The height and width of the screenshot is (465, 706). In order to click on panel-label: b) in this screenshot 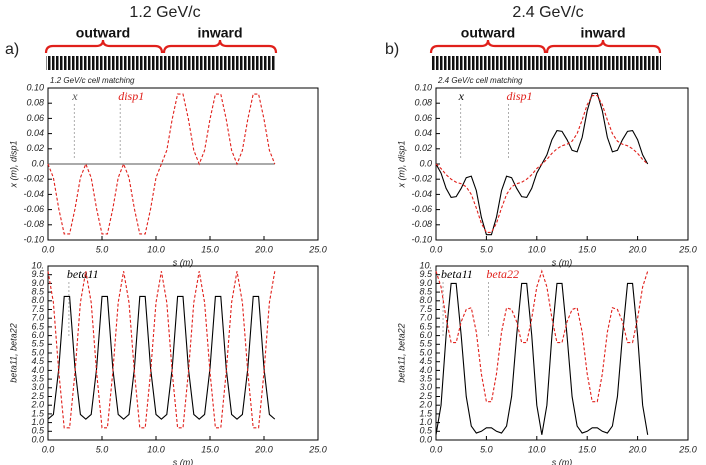, I will do `click(392, 49)`.